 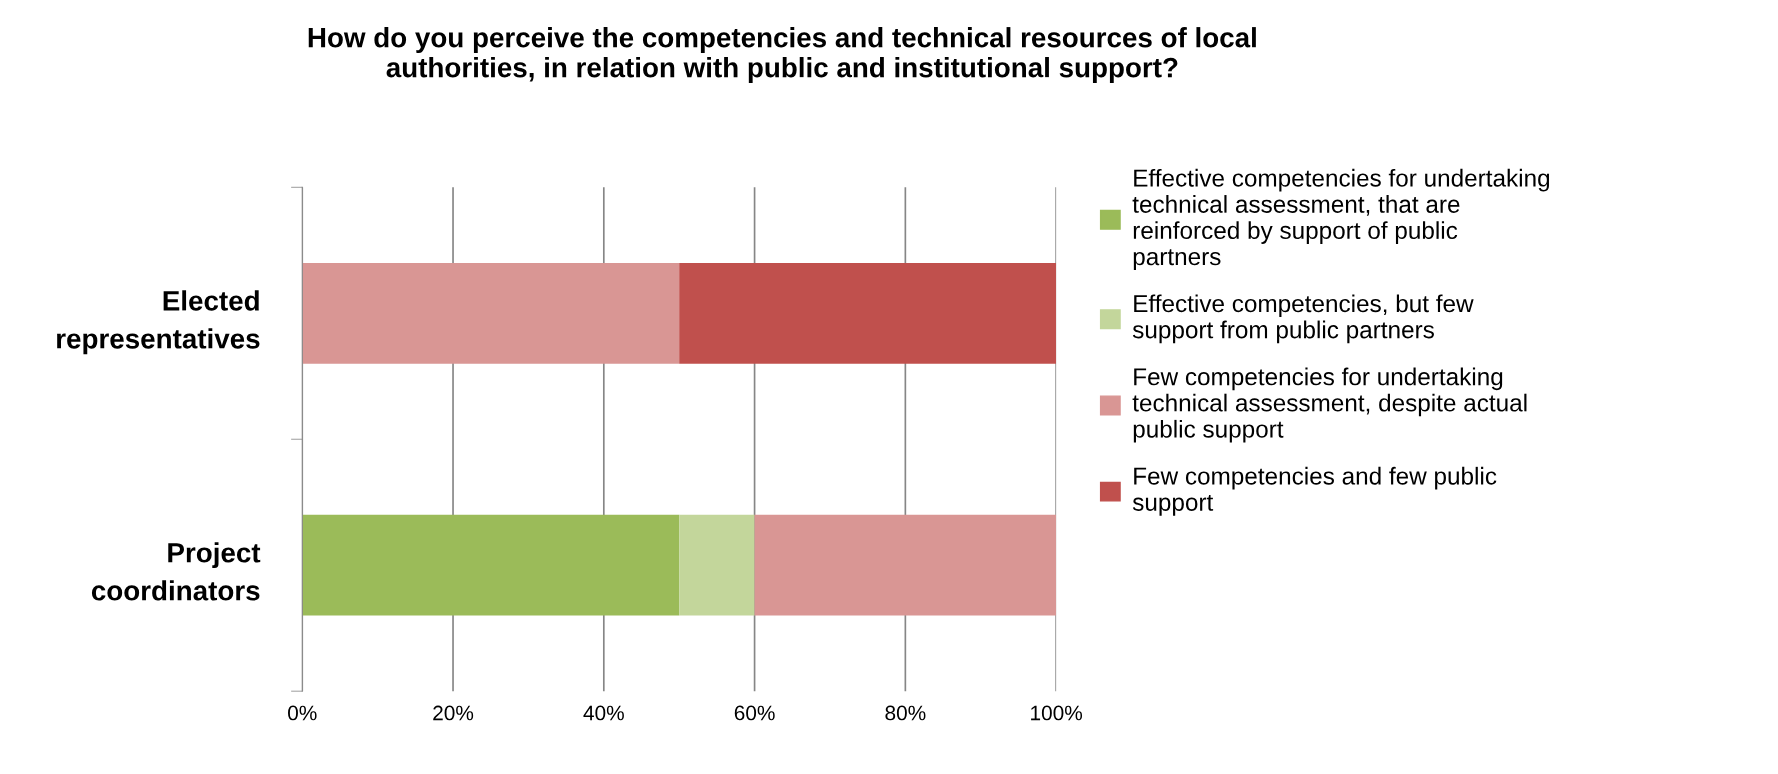 I want to click on x-tick-label: 60%, so click(x=754, y=713).